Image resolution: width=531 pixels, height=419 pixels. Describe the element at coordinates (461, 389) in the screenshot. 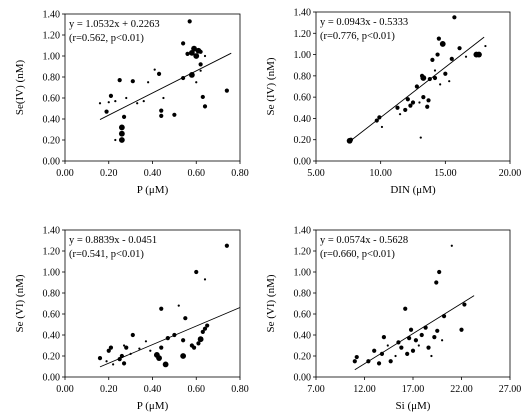

I see `x-tick-label: 22.00` at that location.